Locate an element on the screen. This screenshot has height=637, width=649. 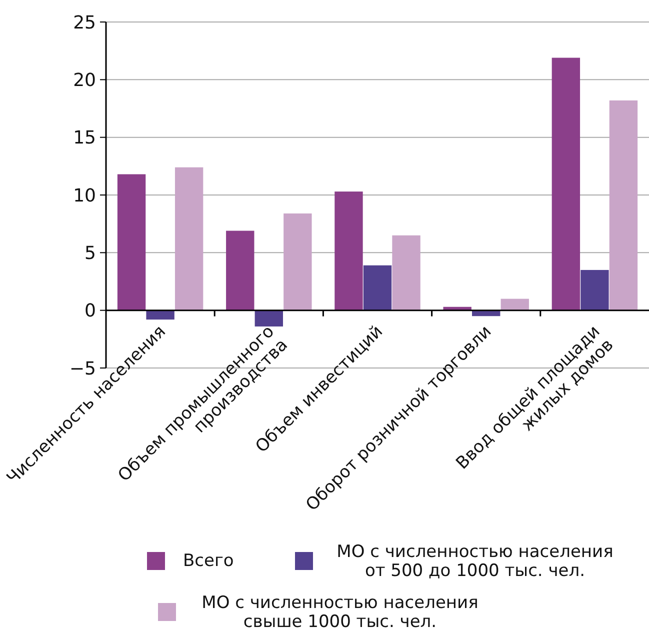
y-tick-label: 5 is located at coordinates (90, 253).